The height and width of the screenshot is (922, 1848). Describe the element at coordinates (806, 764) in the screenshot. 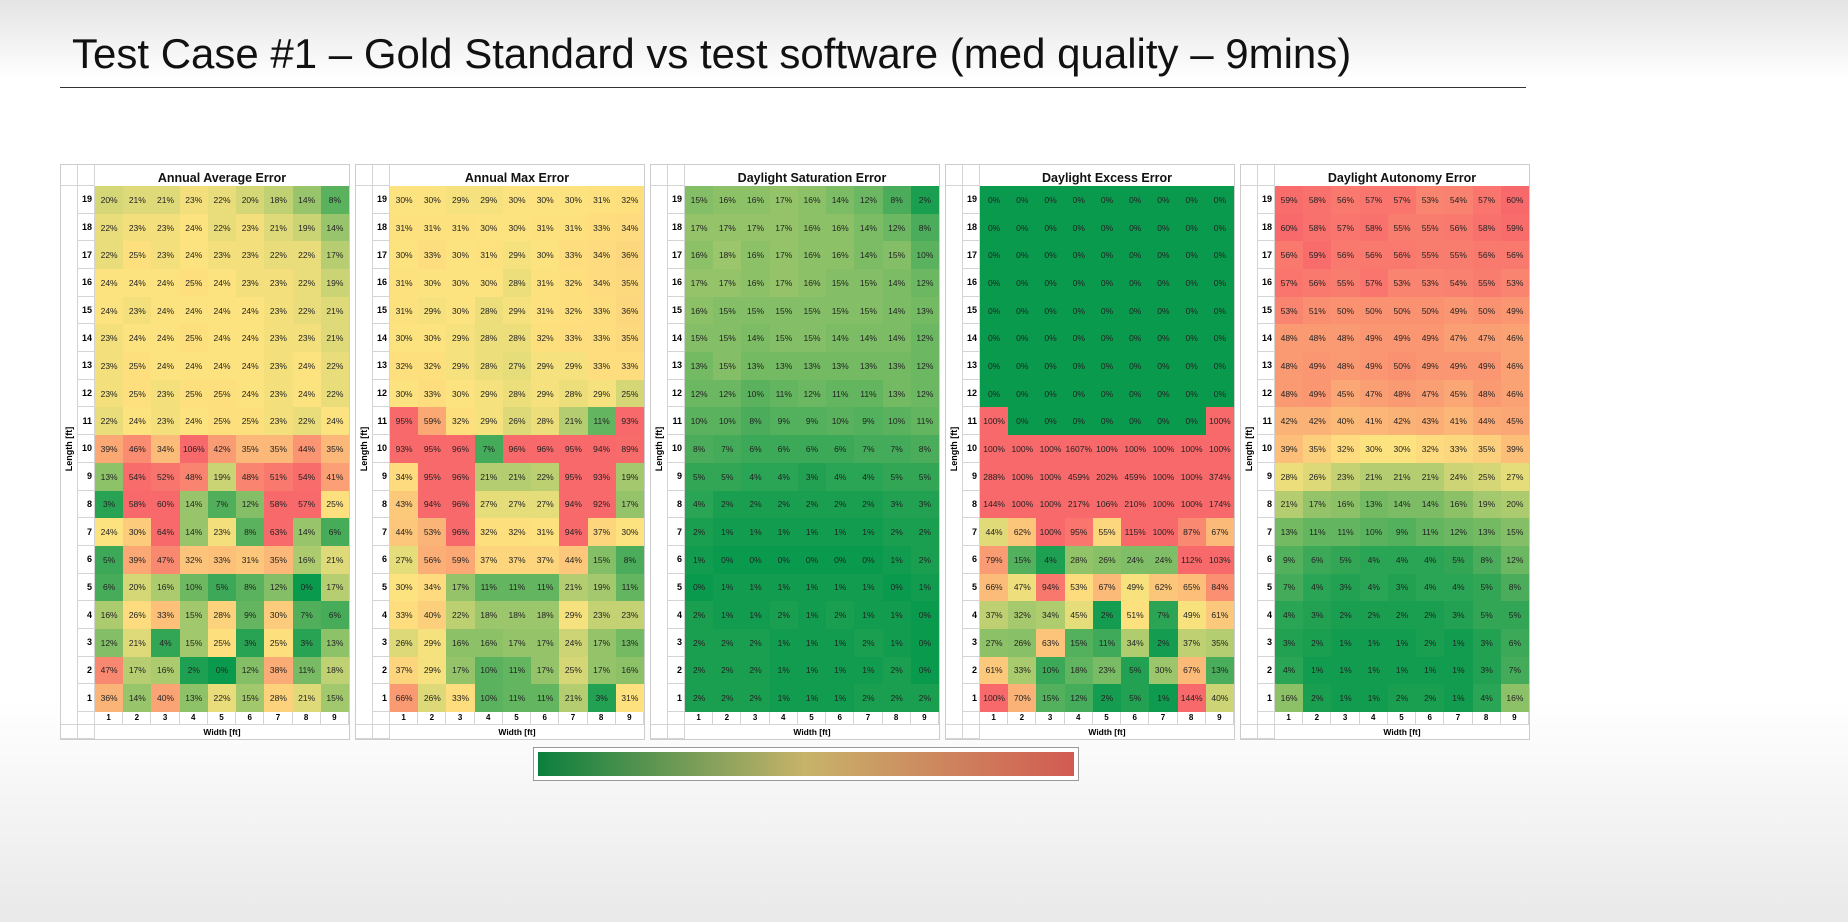

I see `color-scale-legend` at that location.